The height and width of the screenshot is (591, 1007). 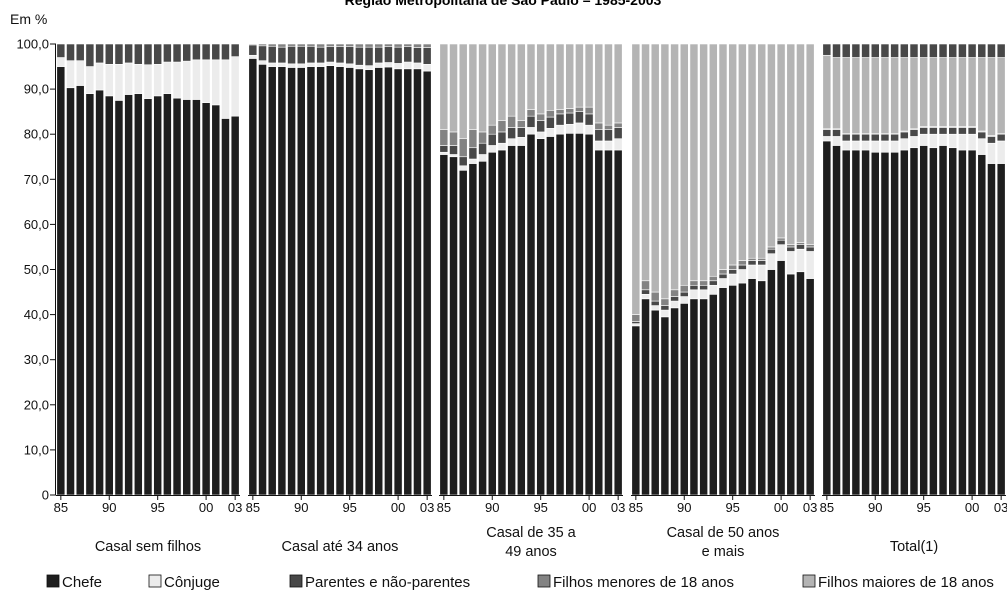 I want to click on y-tick-label: 40,0, so click(x=36, y=314).